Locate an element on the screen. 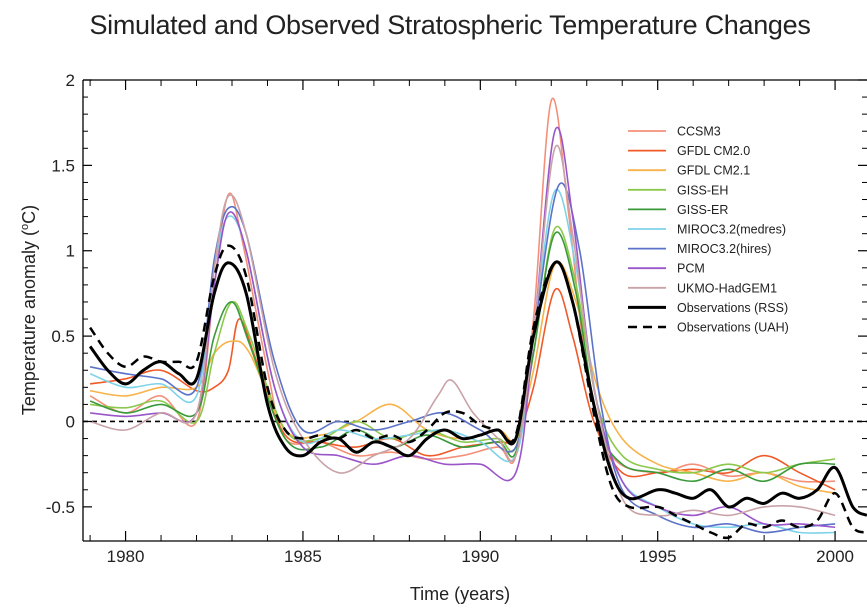 The image size is (867, 611). y-tick-label: 2 is located at coordinates (70, 80).